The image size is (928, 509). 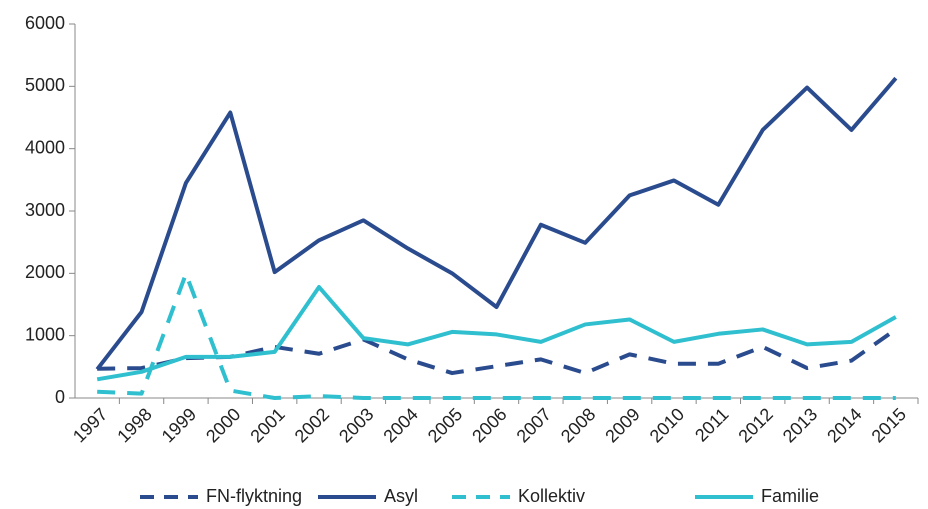 I want to click on x-tick-label: 1998, so click(x=134, y=425).